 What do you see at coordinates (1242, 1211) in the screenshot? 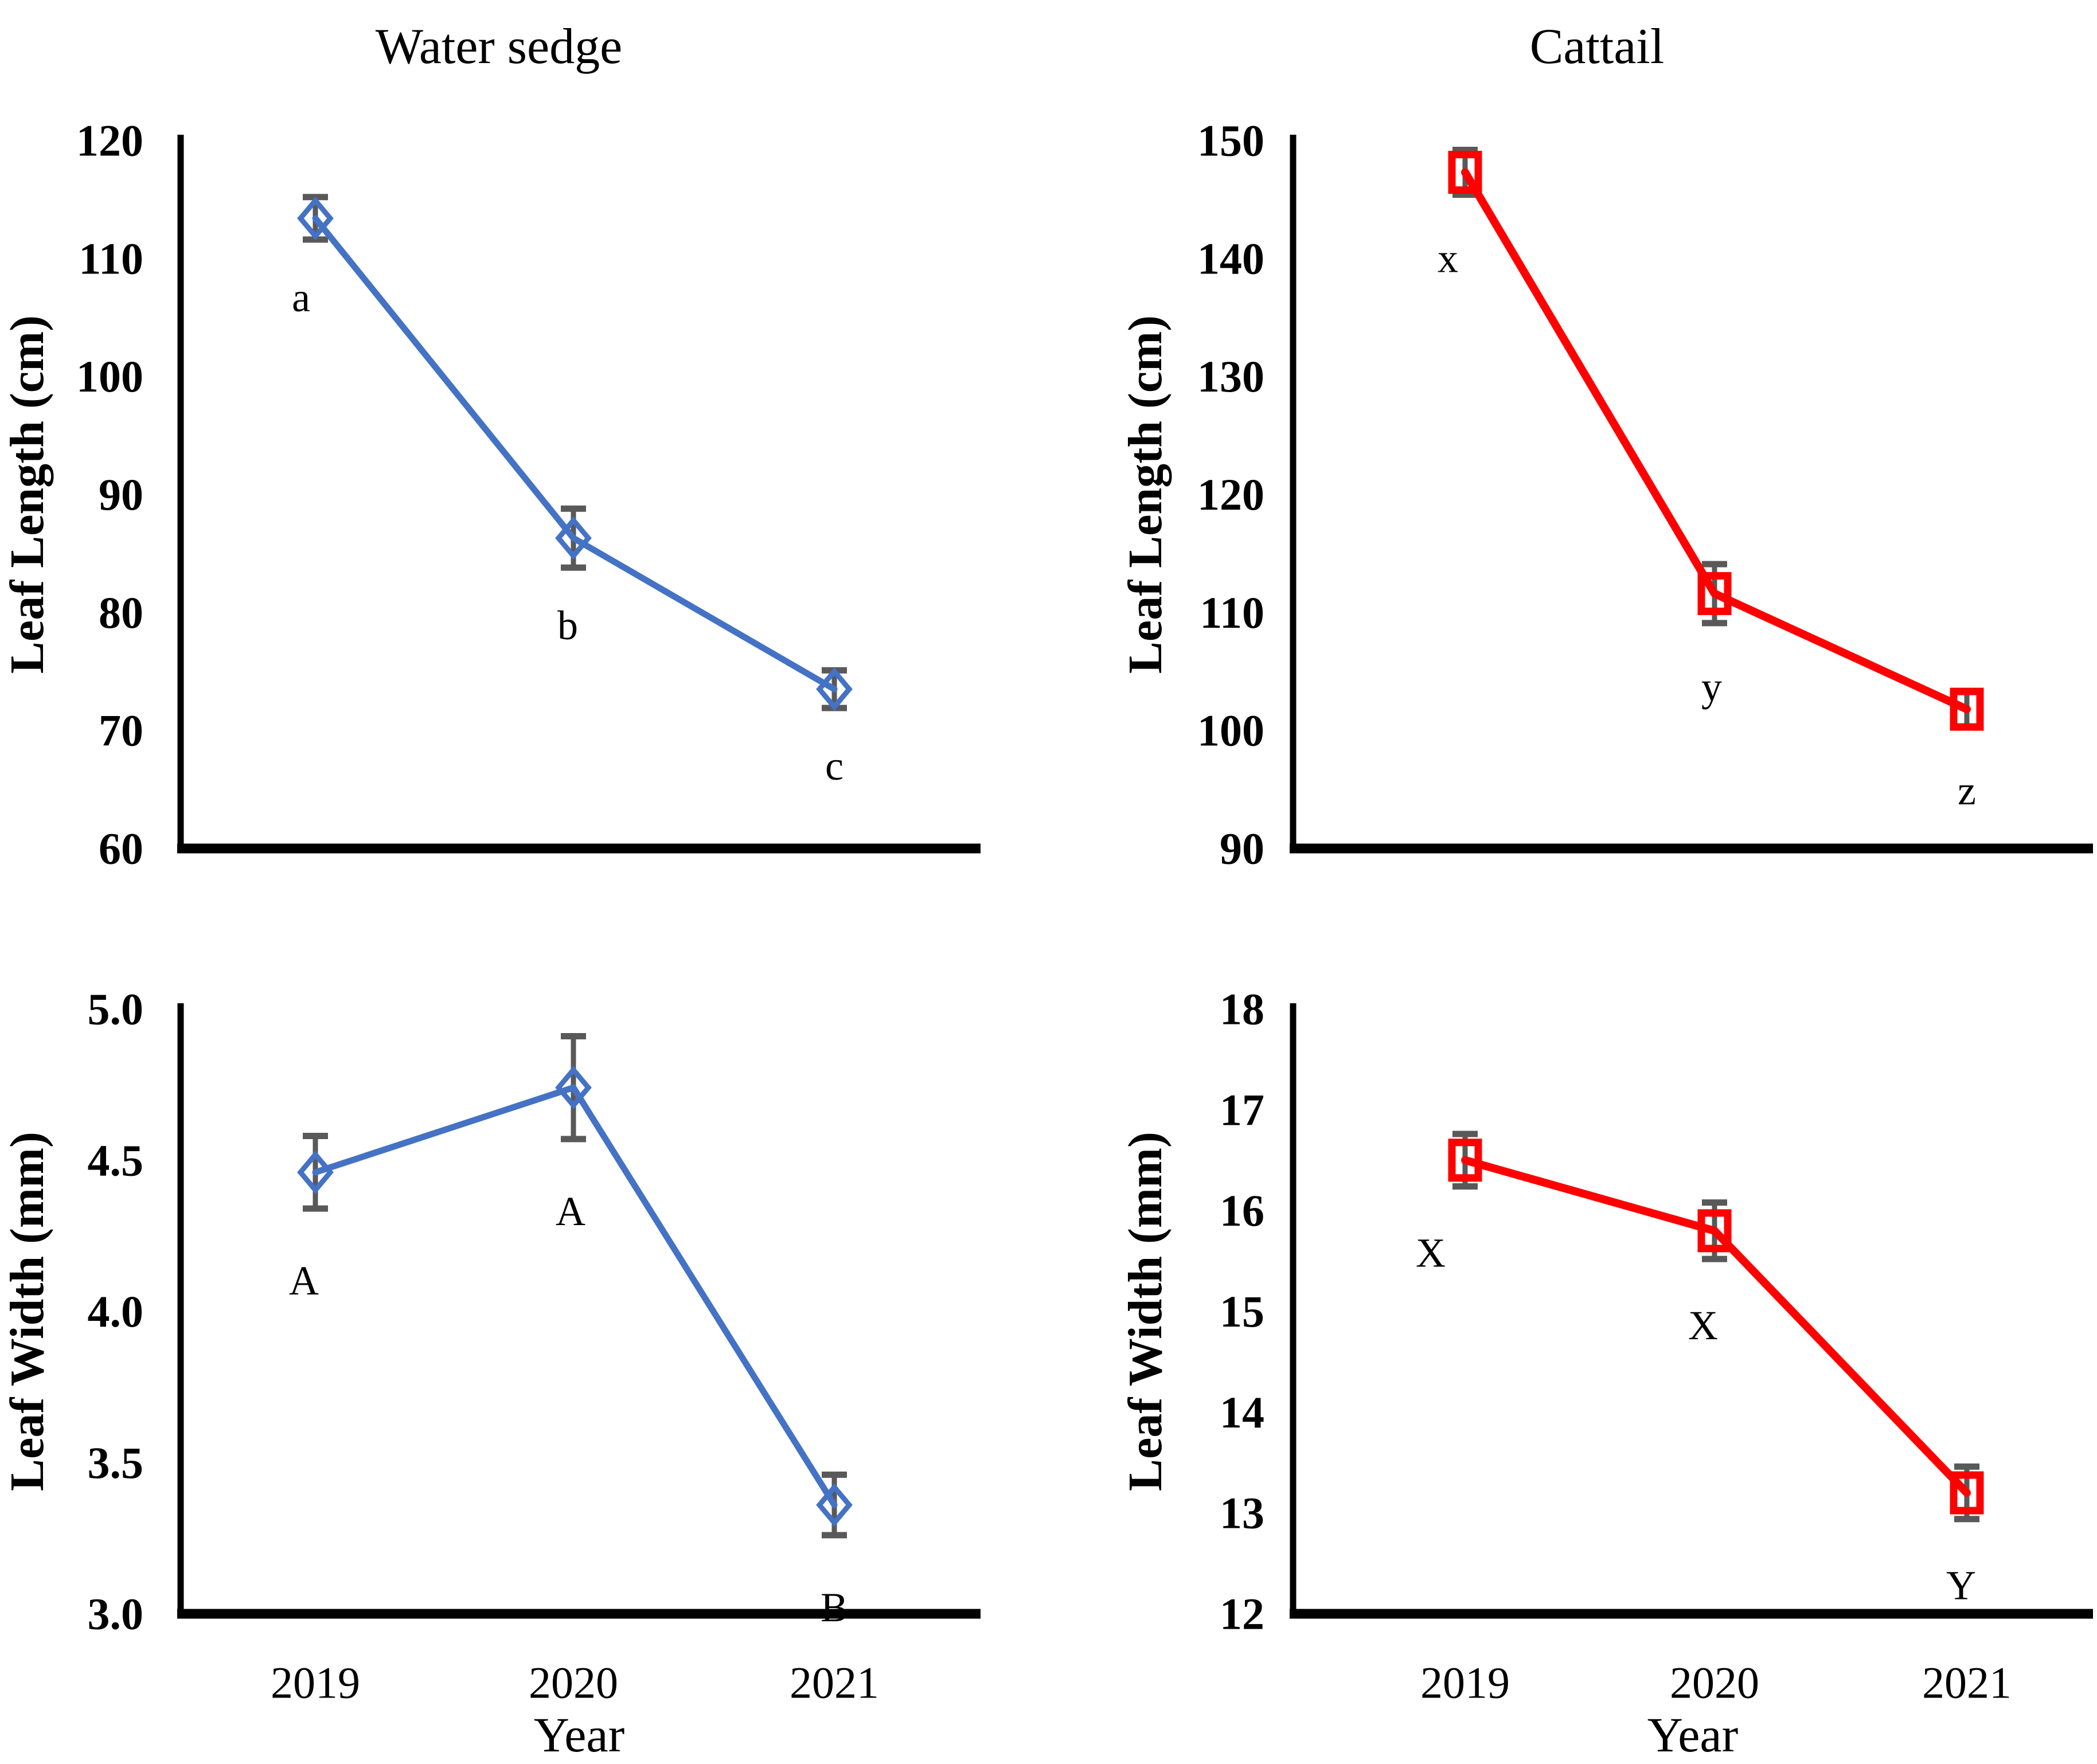
I see `y-tick-label: 16` at bounding box center [1242, 1211].